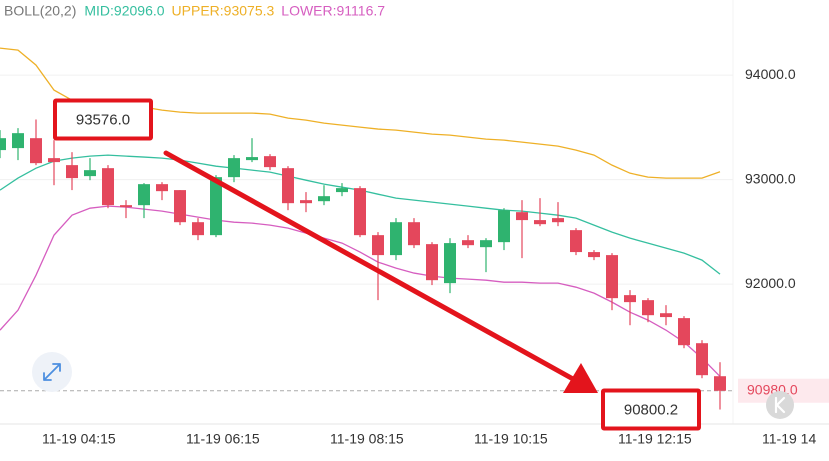 This screenshot has height=461, width=829. I want to click on x-tick-label: 11-19 14, so click(789, 439).